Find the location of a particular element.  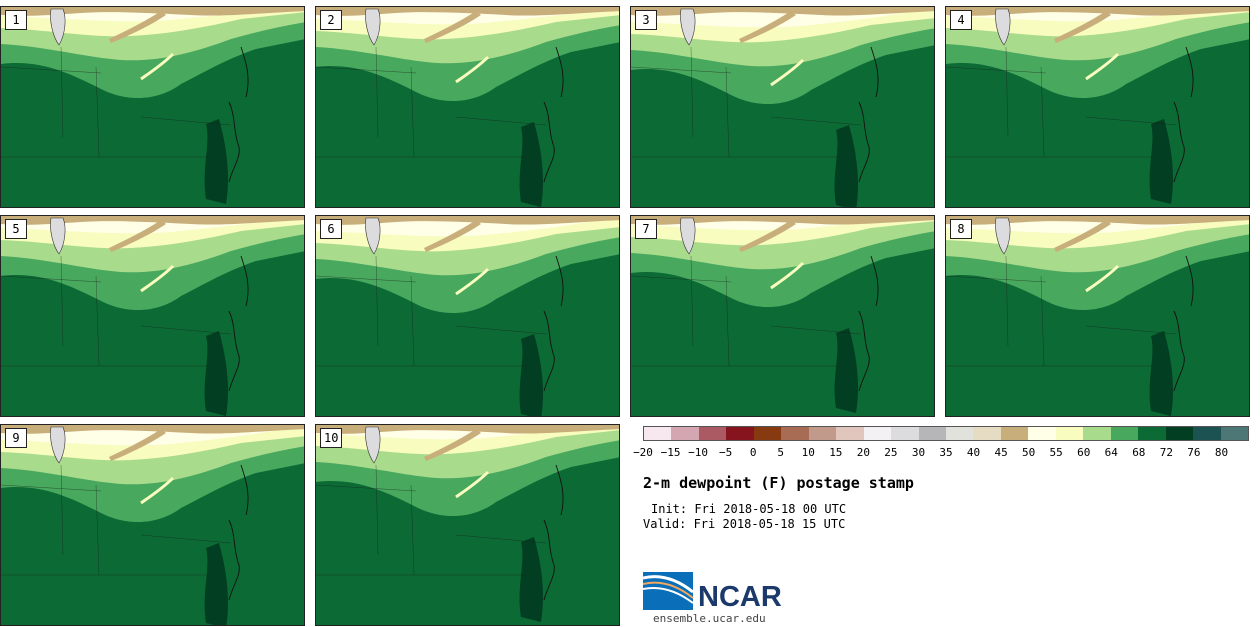

ensemble-member-panel: 2 is located at coordinates (467, 107).